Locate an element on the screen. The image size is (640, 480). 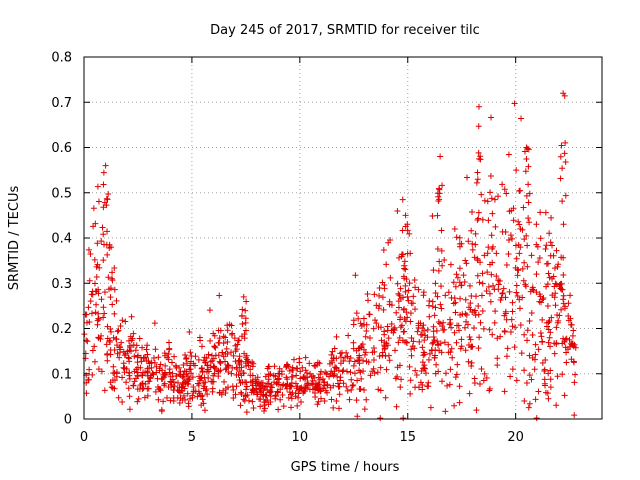
x-tick-label: 15 is located at coordinates (407, 437).